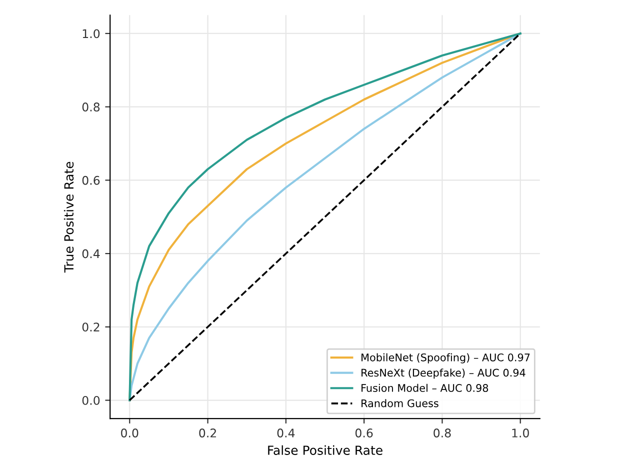 This screenshot has height=473, width=622. What do you see at coordinates (91, 107) in the screenshot?
I see `y-tick-label: 0.8` at bounding box center [91, 107].